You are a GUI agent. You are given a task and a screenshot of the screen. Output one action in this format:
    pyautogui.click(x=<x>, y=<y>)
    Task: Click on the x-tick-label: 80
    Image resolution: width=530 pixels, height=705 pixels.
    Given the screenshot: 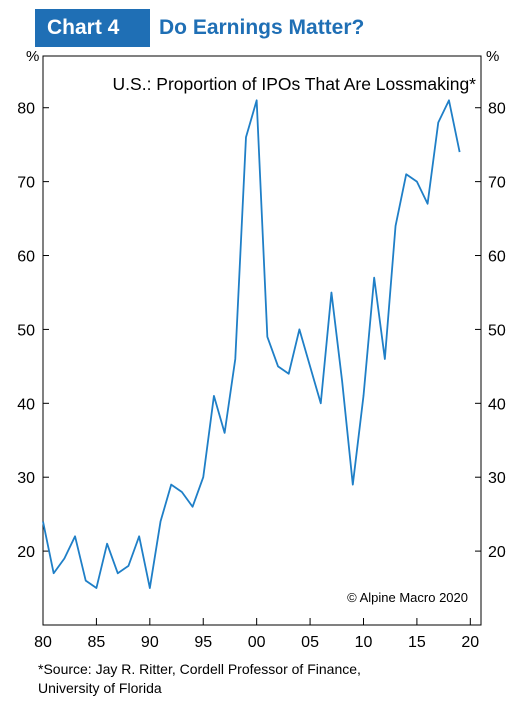 What is the action you would take?
    pyautogui.click(x=43, y=642)
    